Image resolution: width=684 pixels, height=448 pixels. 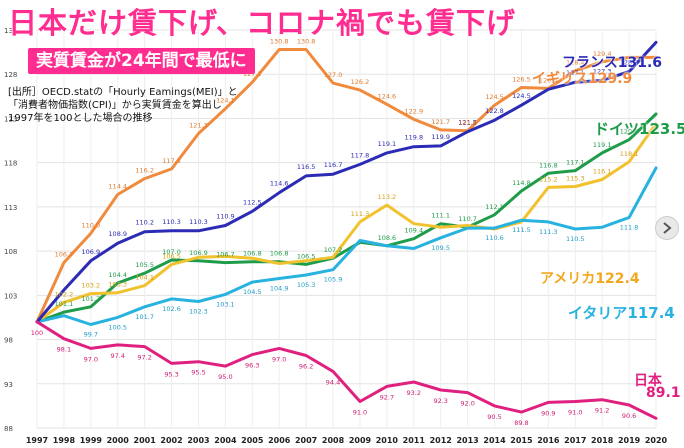 I want to click on x-tick-label: 2010, so click(x=387, y=440).